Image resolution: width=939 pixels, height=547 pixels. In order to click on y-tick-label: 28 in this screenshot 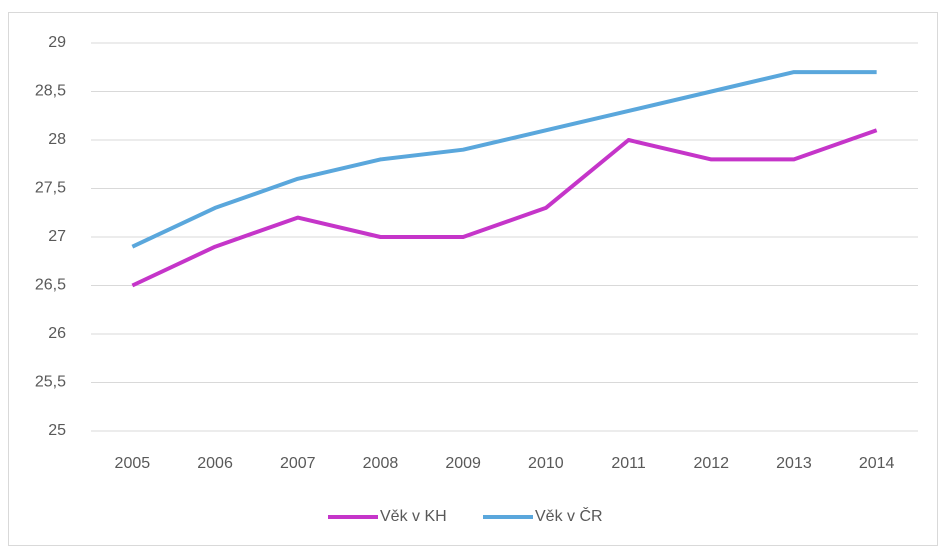, I will do `click(57, 139)`.